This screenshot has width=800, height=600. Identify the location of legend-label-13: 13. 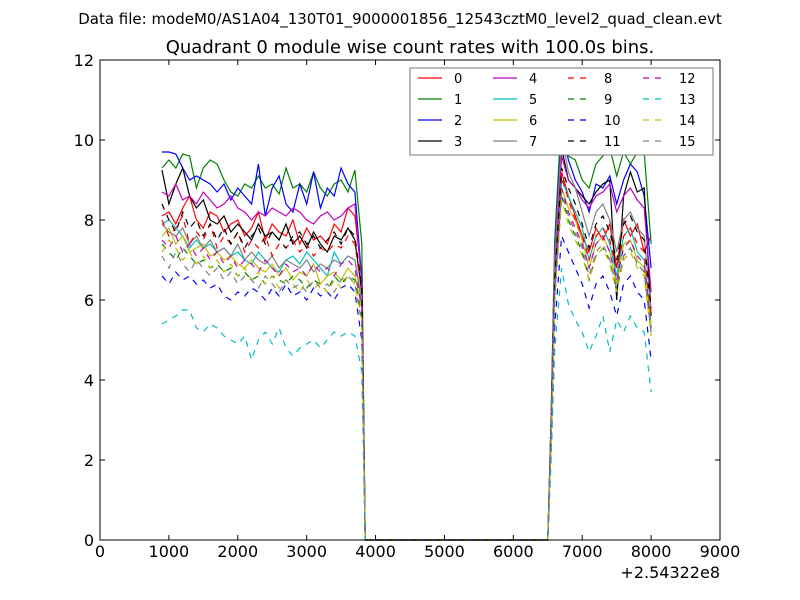
(687, 100).